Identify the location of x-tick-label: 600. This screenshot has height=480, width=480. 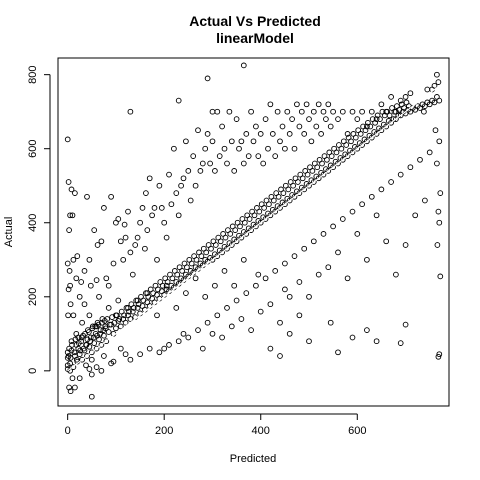
(357, 431).